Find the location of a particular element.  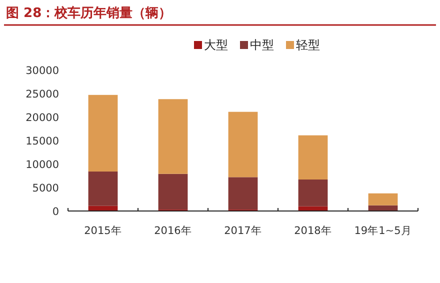

chart-title: 图 28：校车历年销量（辆） is located at coordinates (89, 13).